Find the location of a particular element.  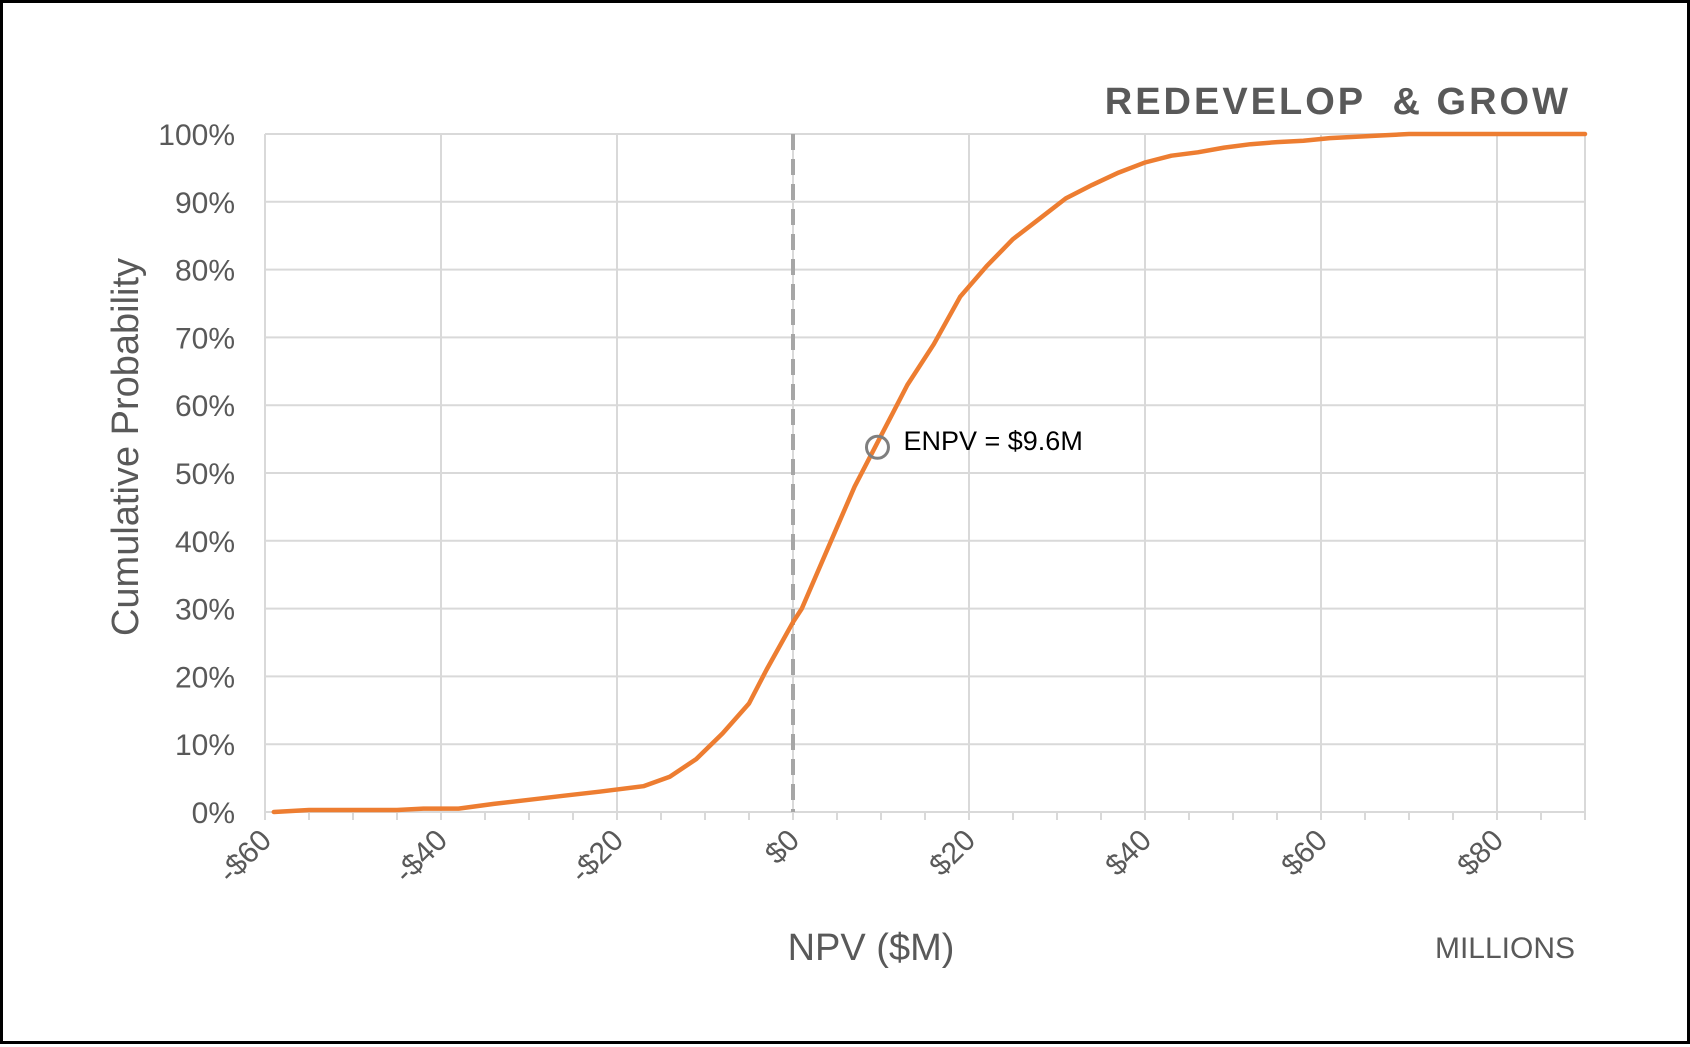

y-tick-labels: 0% 10% 20% 30% 40% 50% 60% 70% 80% 90% 100% is located at coordinates (196, 474).